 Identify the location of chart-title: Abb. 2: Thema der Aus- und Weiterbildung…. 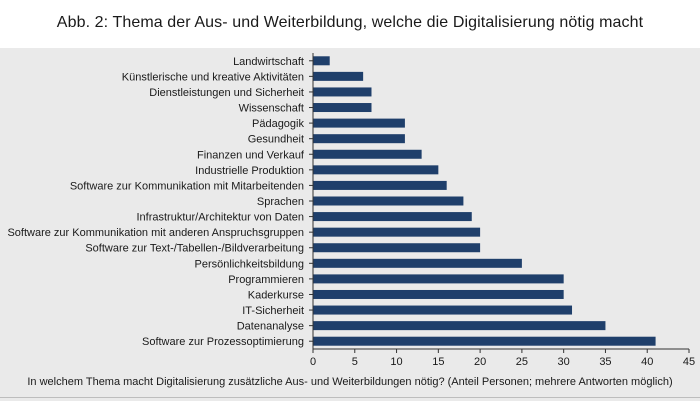
(350, 22).